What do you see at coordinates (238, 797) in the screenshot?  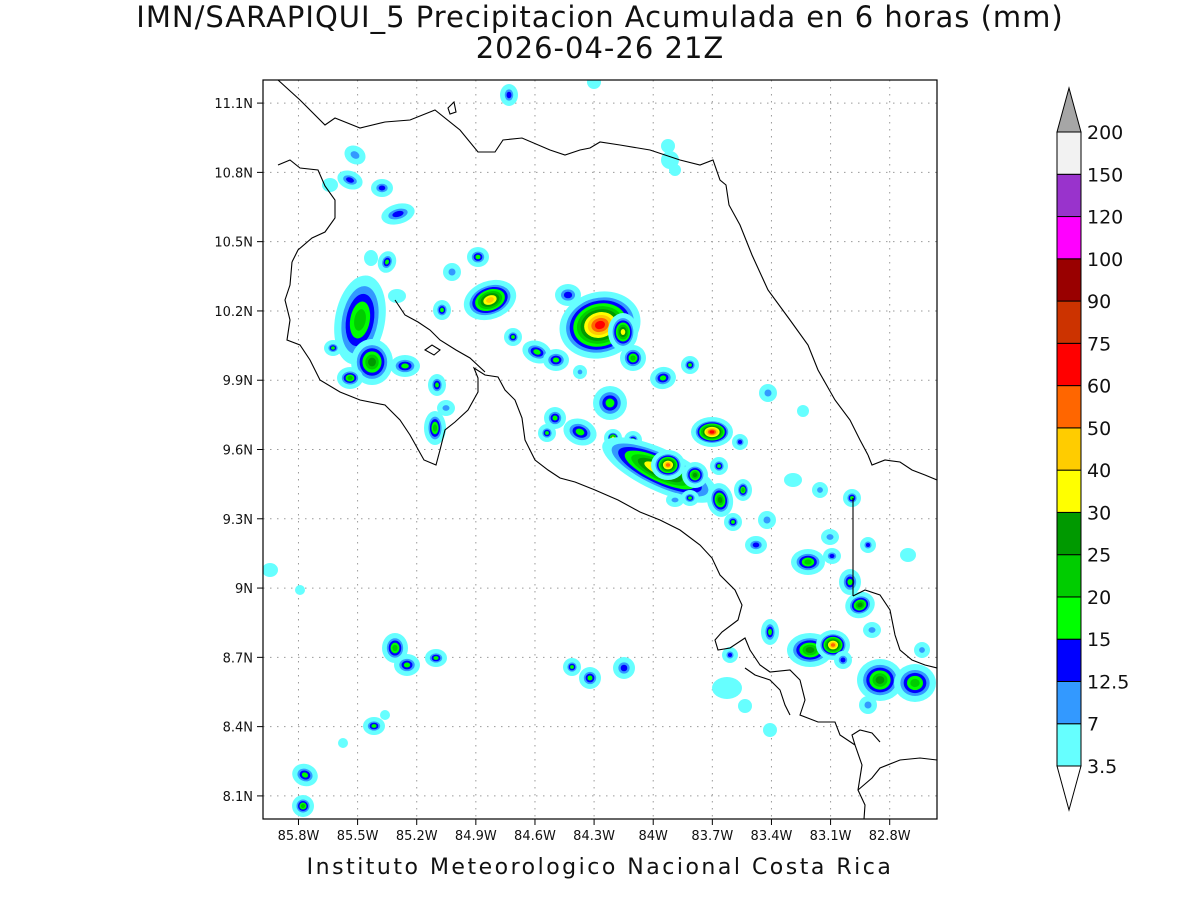 I see `lat-tick-label: 8.1N` at bounding box center [238, 797].